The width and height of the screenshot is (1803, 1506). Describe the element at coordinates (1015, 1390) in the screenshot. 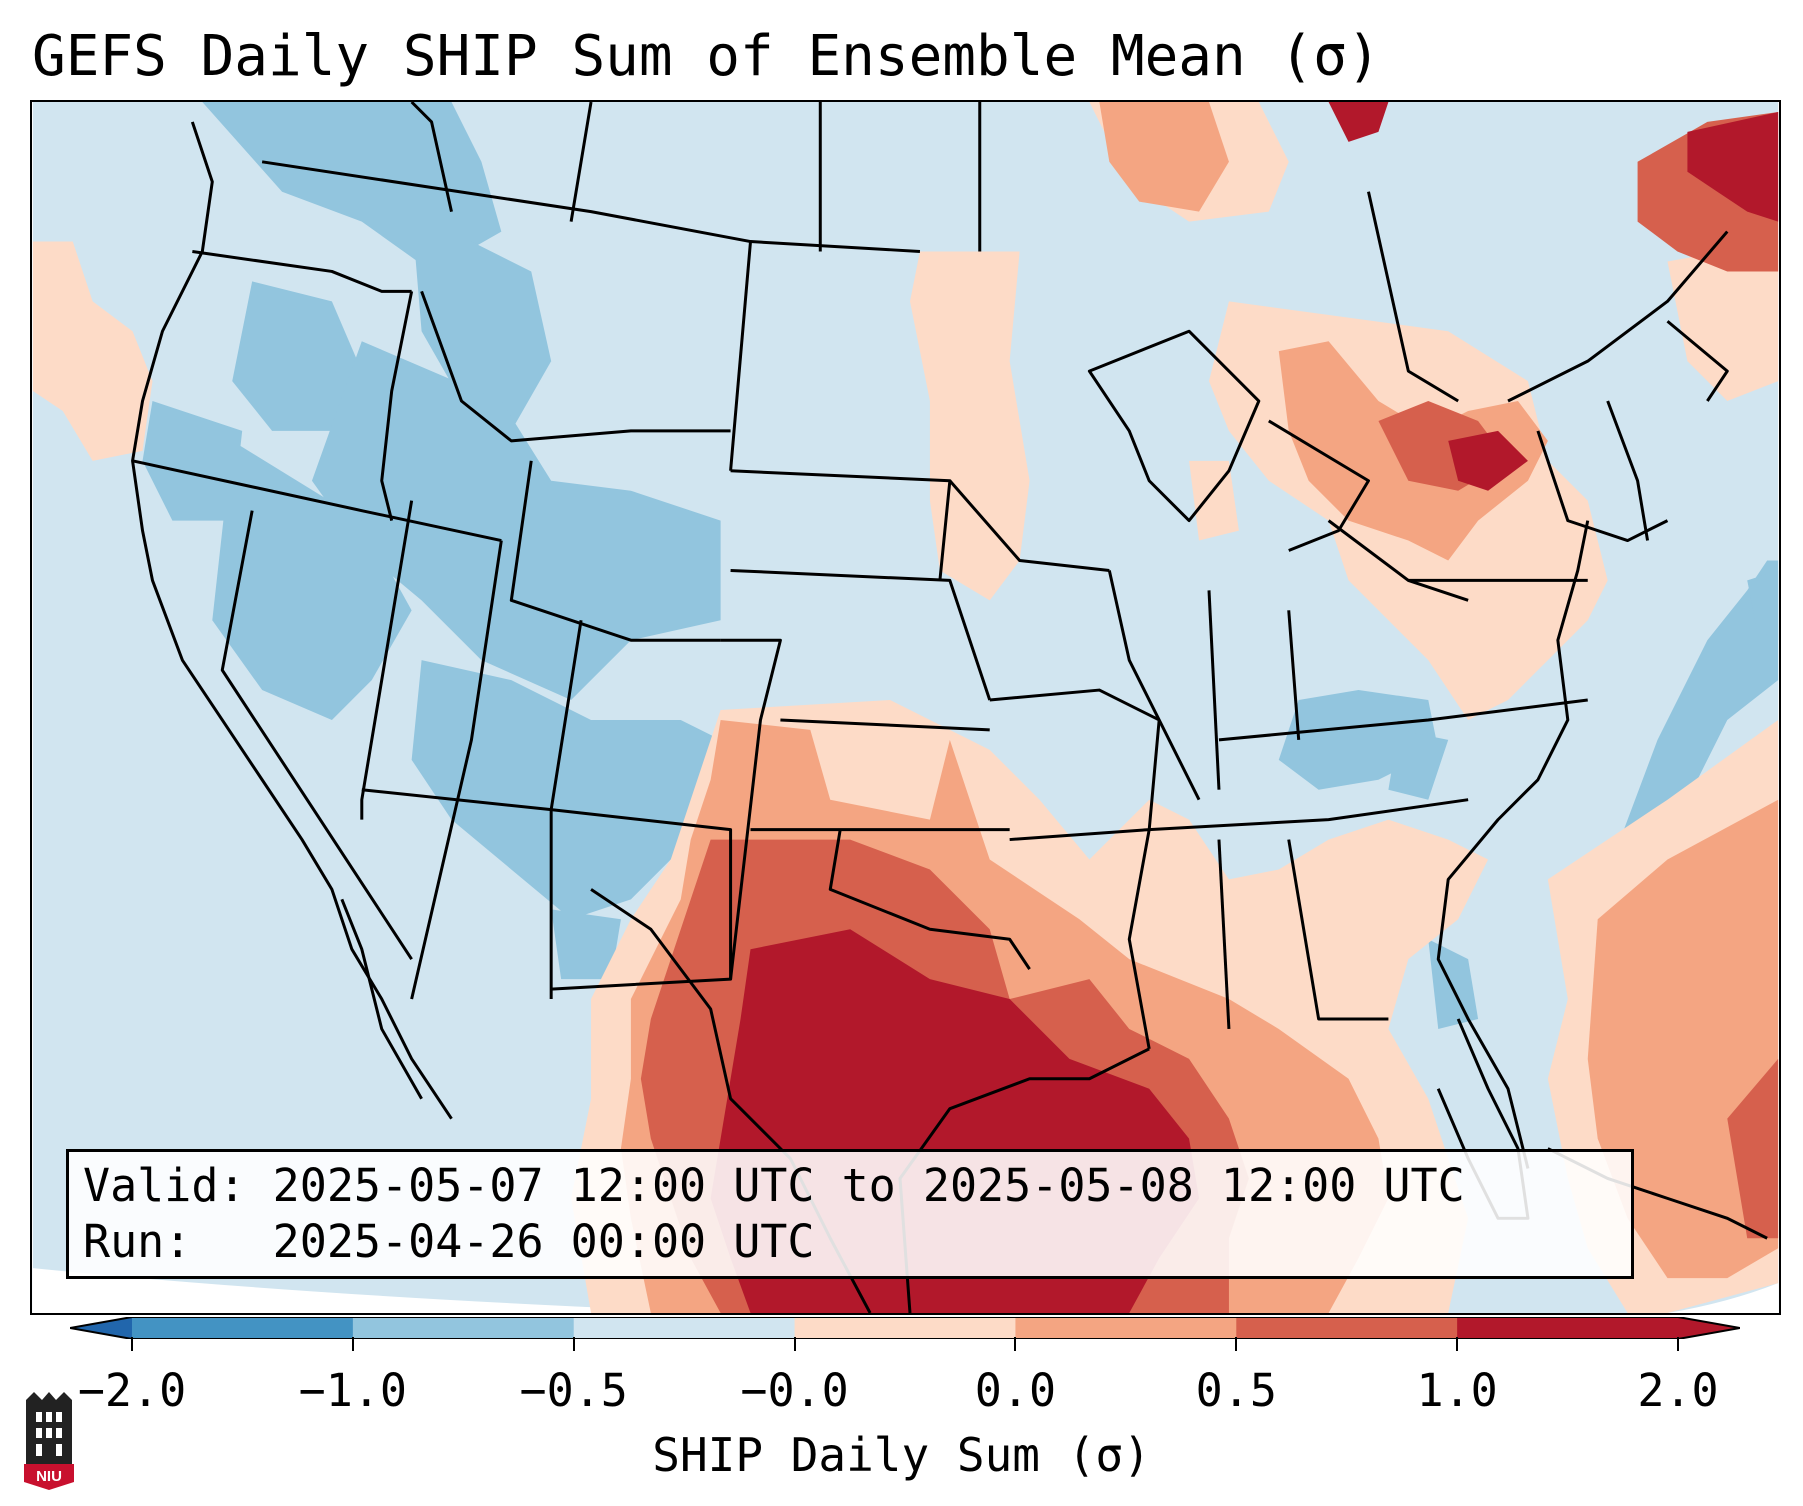

I see `colorbar-tick-label: 0.0` at that location.